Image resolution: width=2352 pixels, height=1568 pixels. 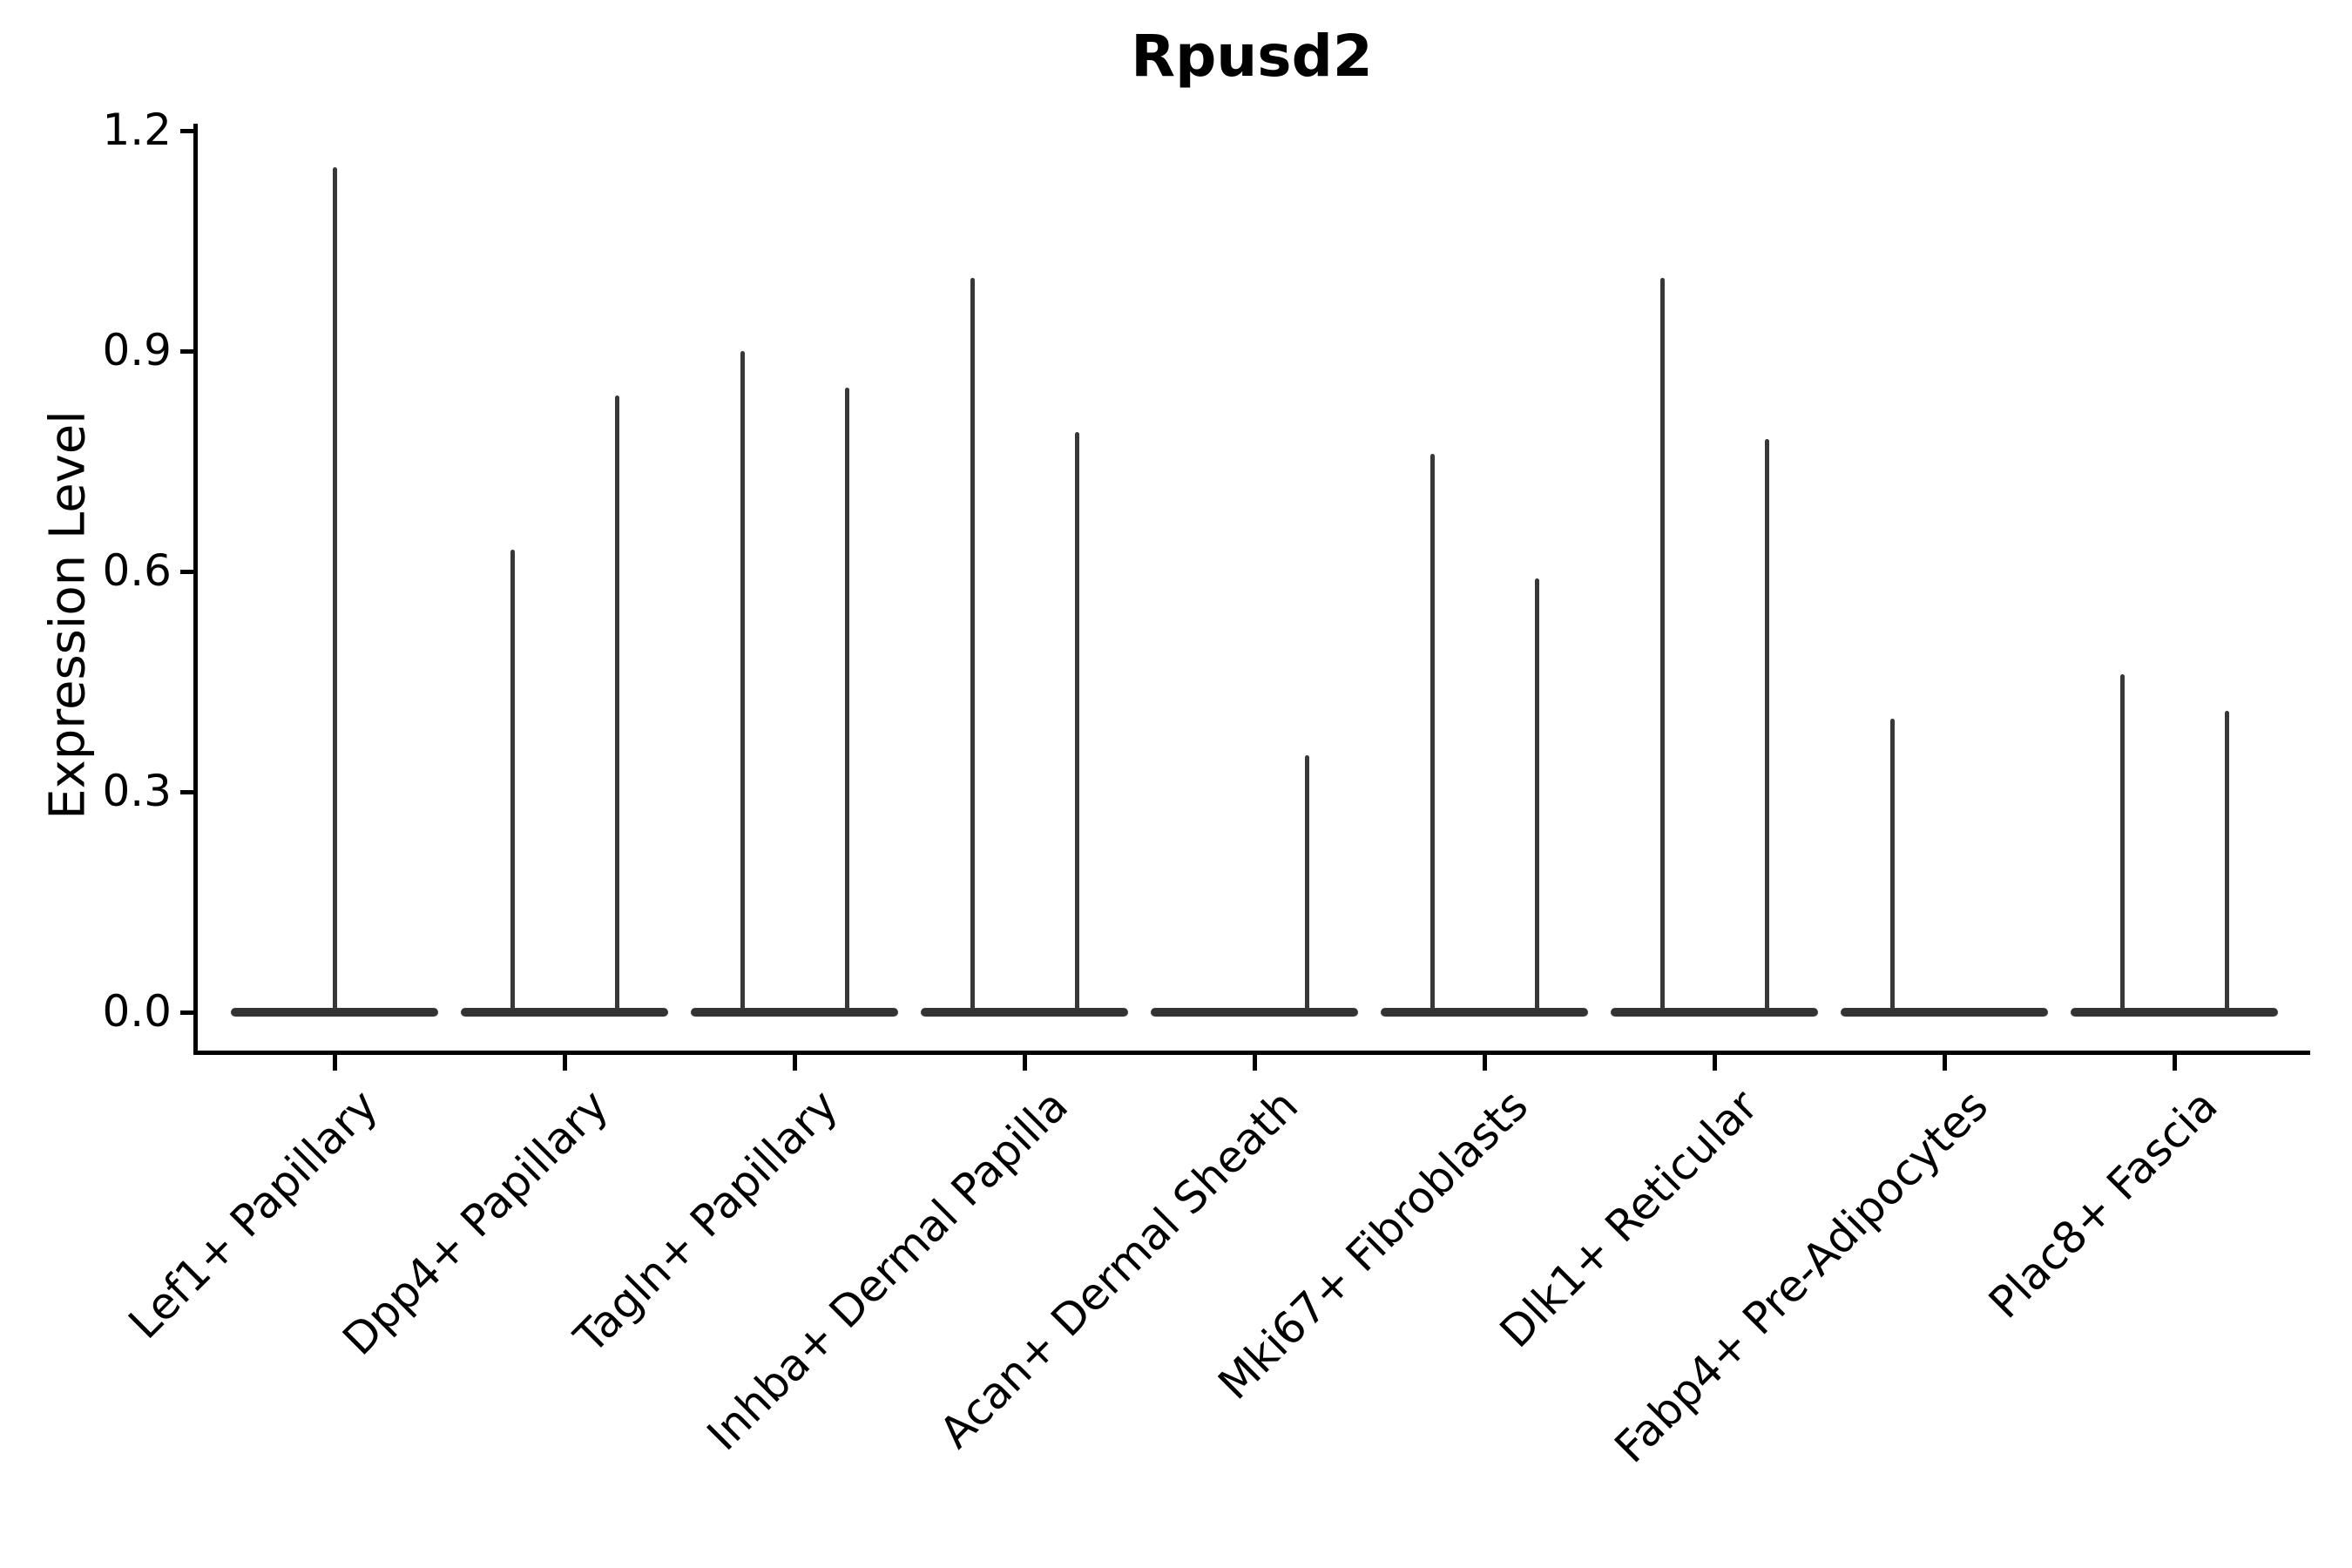 What do you see at coordinates (137, 349) in the screenshot?
I see `y-tick-label: 0.9` at bounding box center [137, 349].